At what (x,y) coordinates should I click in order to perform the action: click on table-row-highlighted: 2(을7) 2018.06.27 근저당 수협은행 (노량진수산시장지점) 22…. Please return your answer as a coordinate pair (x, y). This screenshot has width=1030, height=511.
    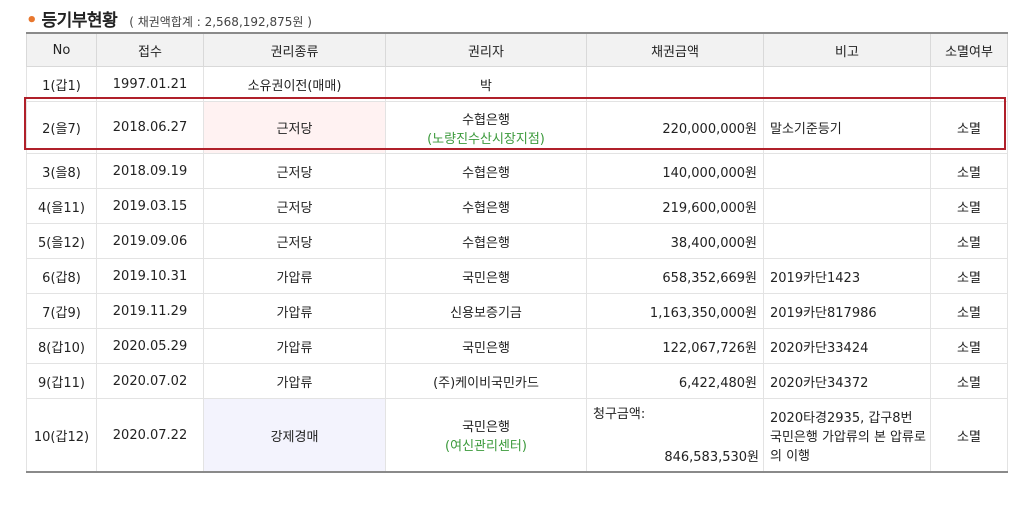
    Looking at the image, I should click on (517, 127).